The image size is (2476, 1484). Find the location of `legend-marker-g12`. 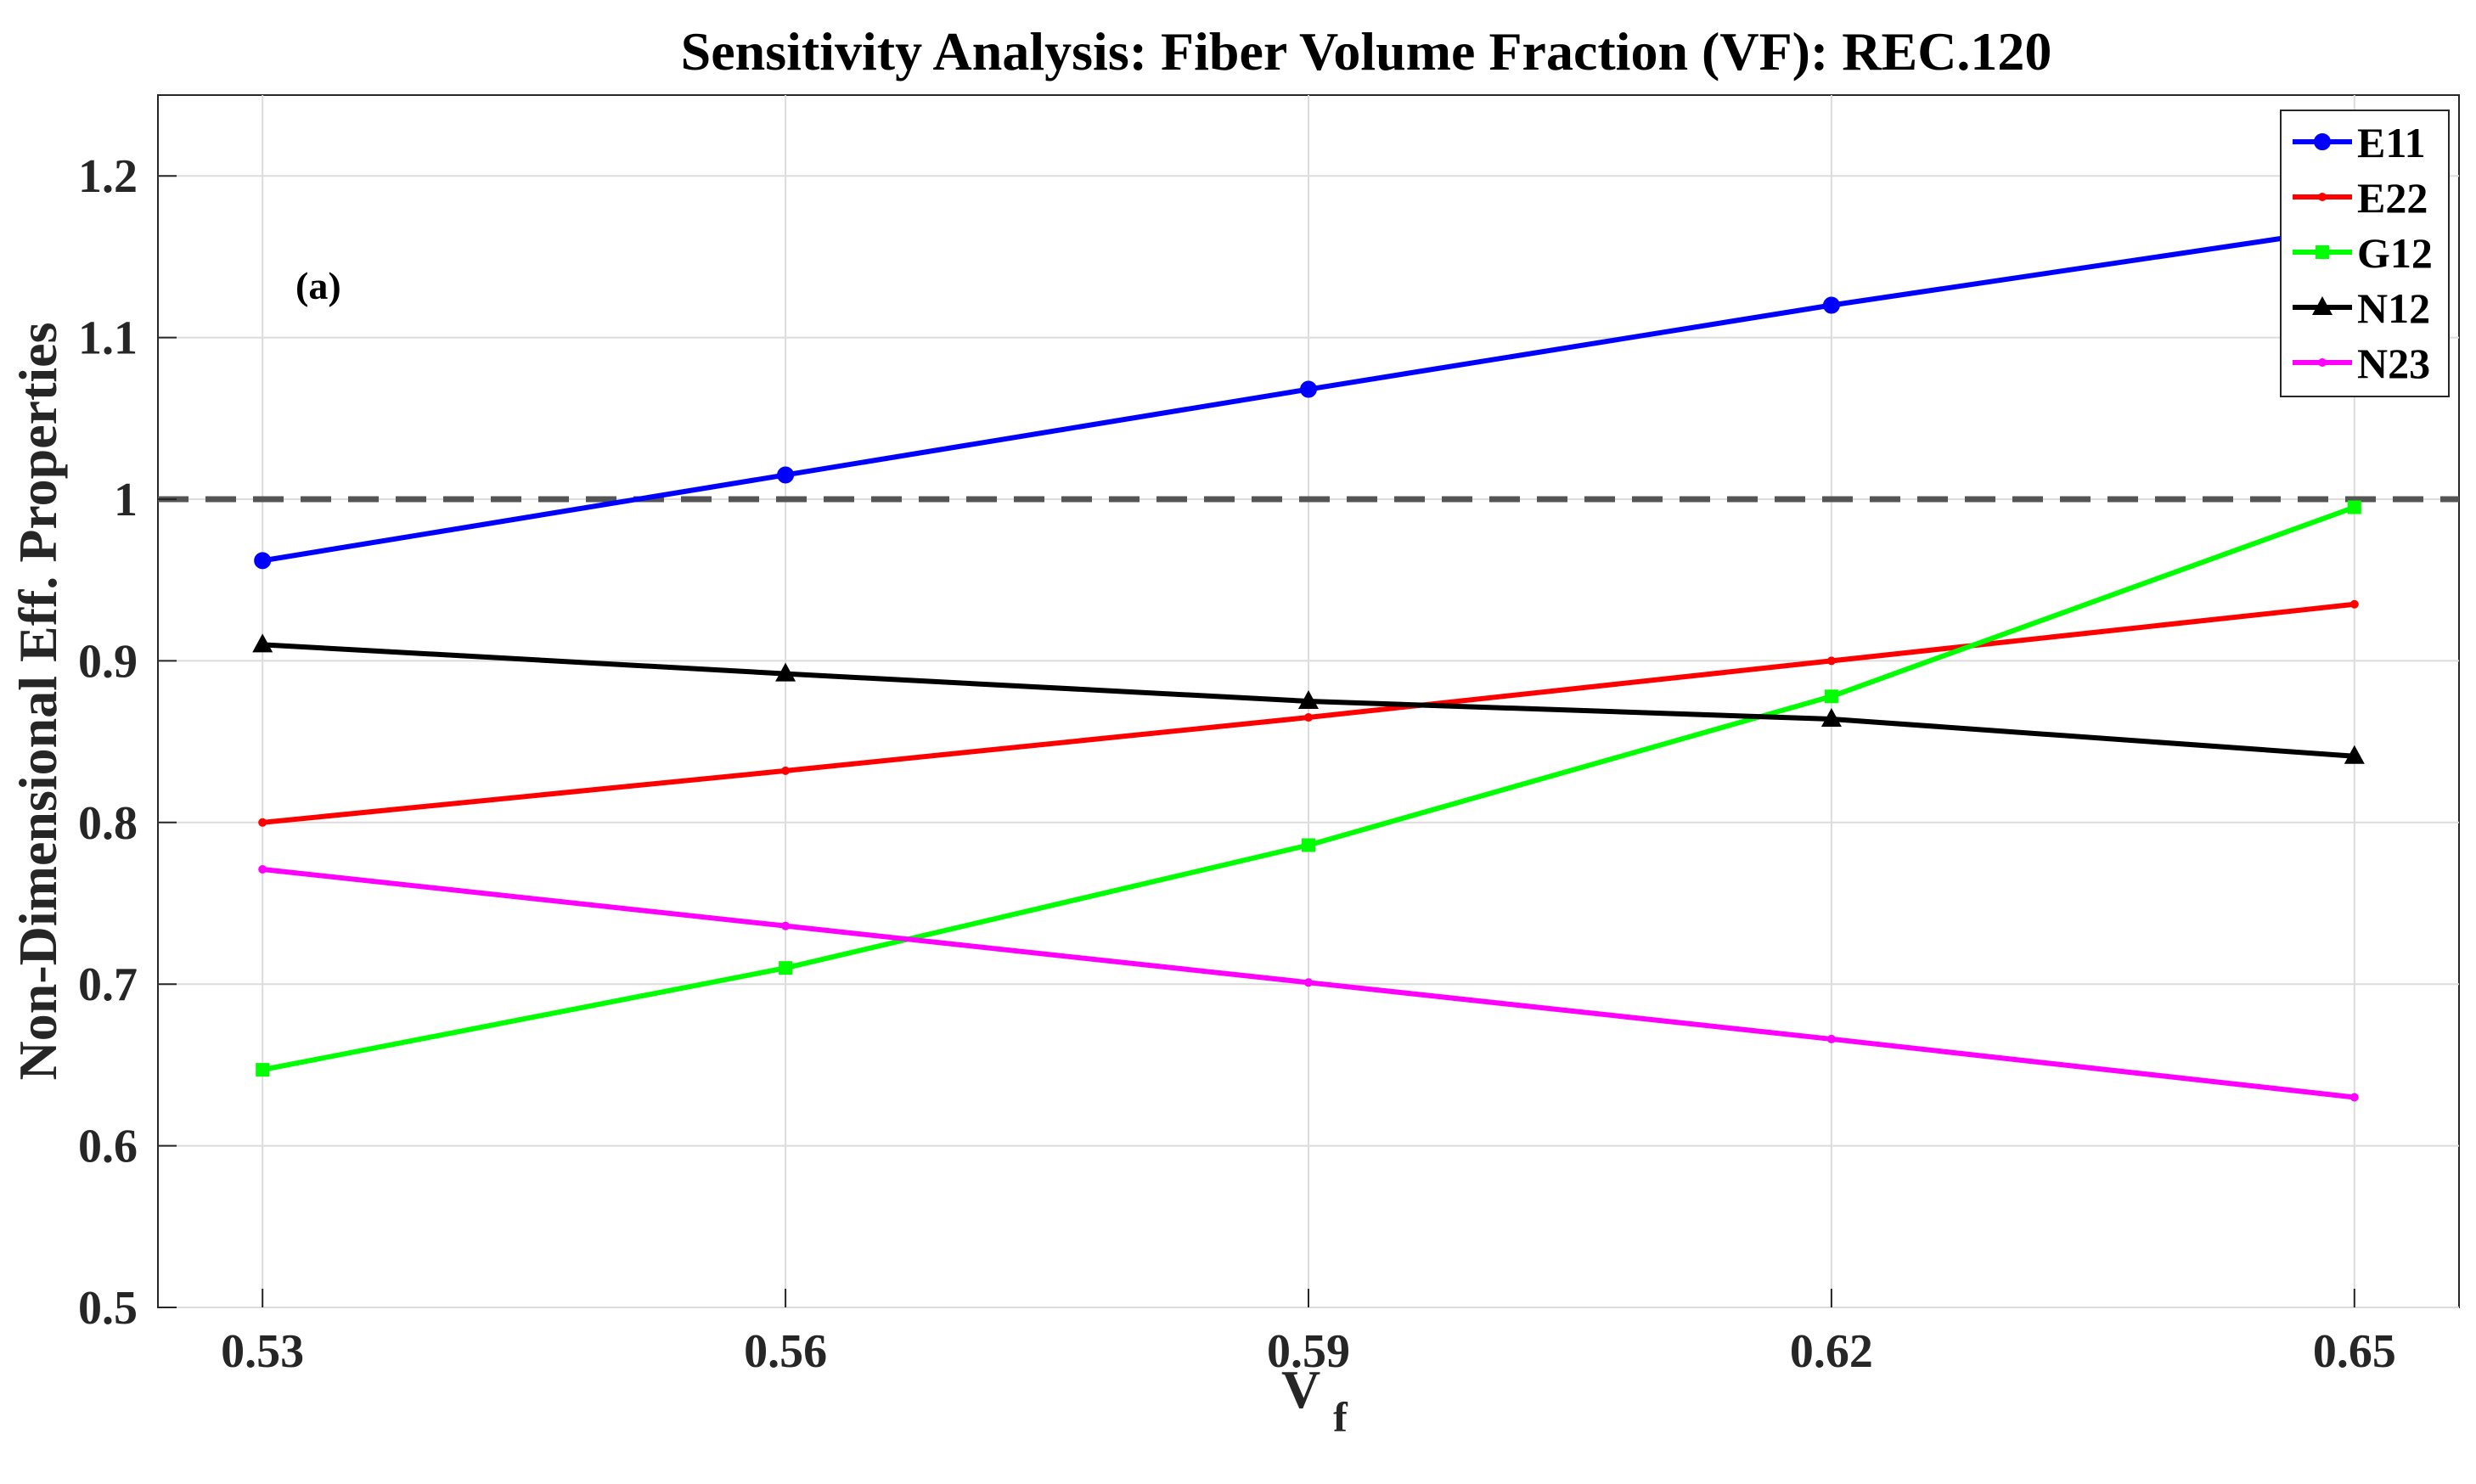

legend-marker-g12 is located at coordinates (2322, 252).